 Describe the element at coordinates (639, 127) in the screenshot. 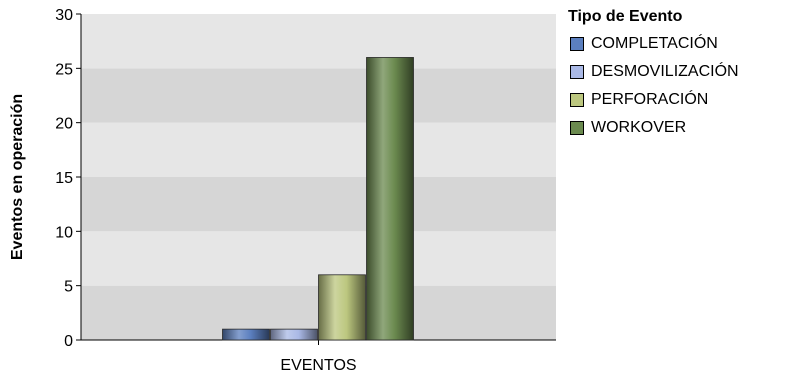

I see `legend-label: WORKOVER` at that location.